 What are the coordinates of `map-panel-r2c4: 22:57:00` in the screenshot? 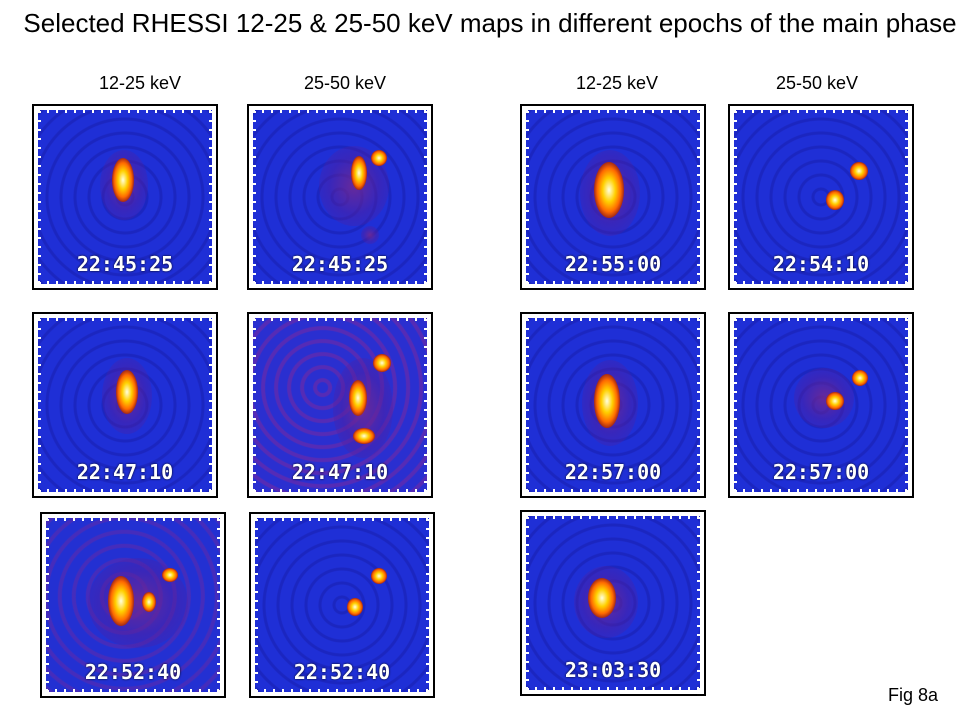 It's located at (821, 405).